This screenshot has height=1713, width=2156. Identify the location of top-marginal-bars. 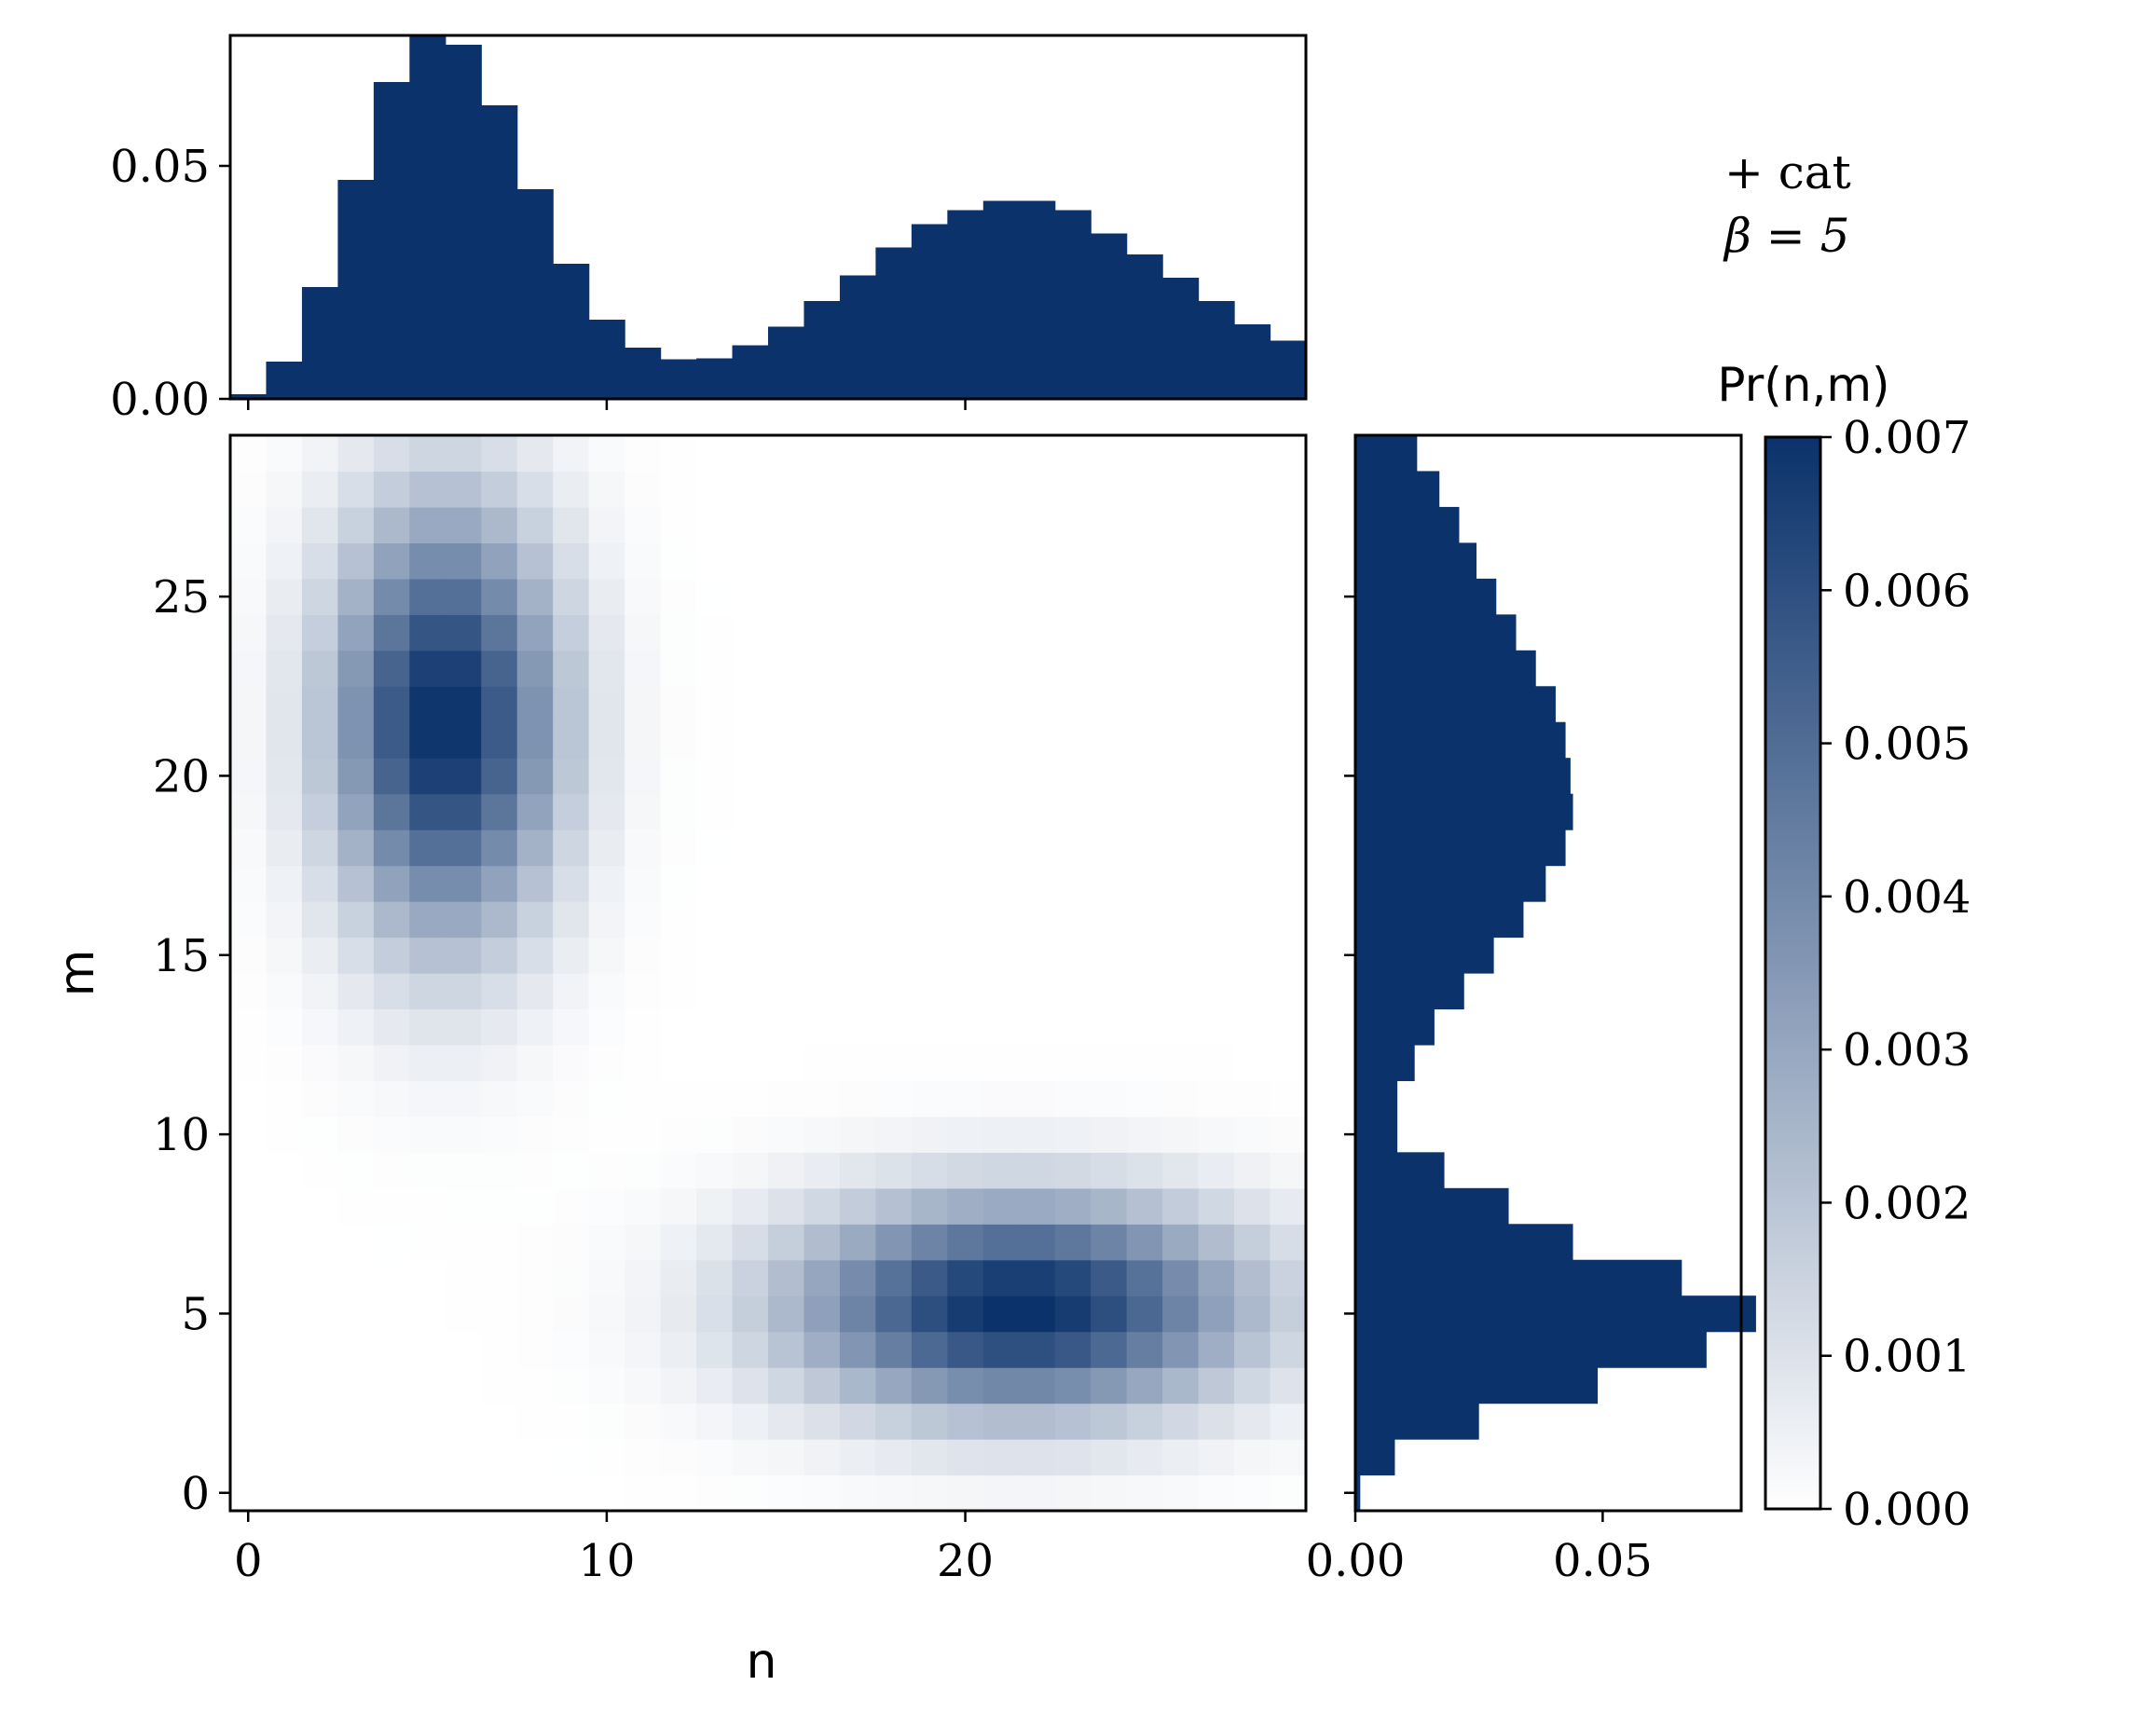
(768, 217).